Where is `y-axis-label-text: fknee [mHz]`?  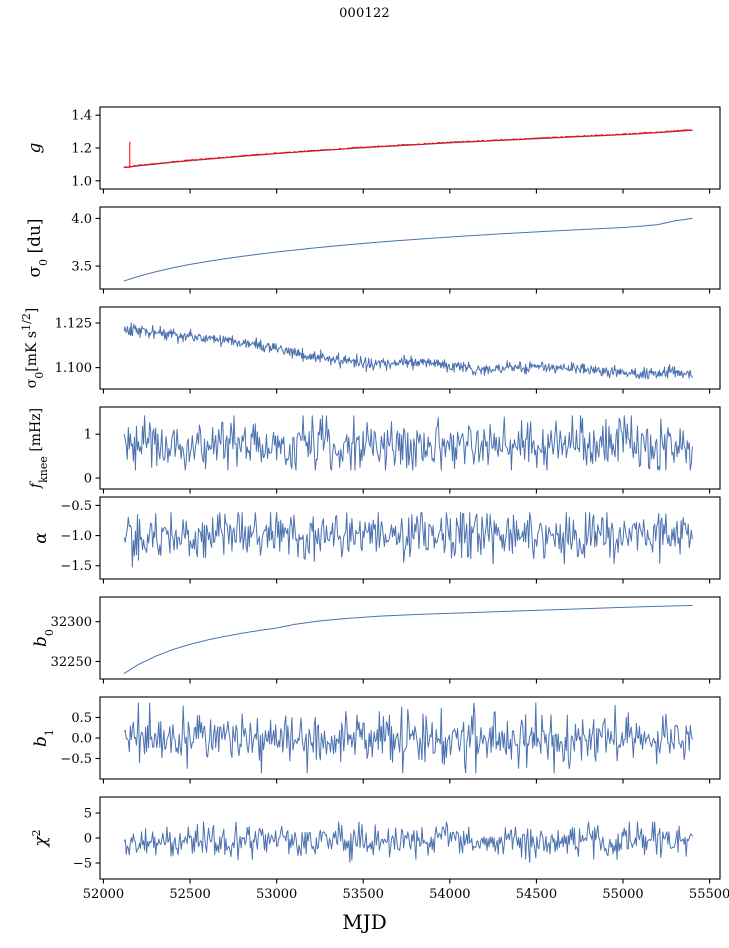
y-axis-label-text: fknee [mHz] is located at coordinates (39, 448).